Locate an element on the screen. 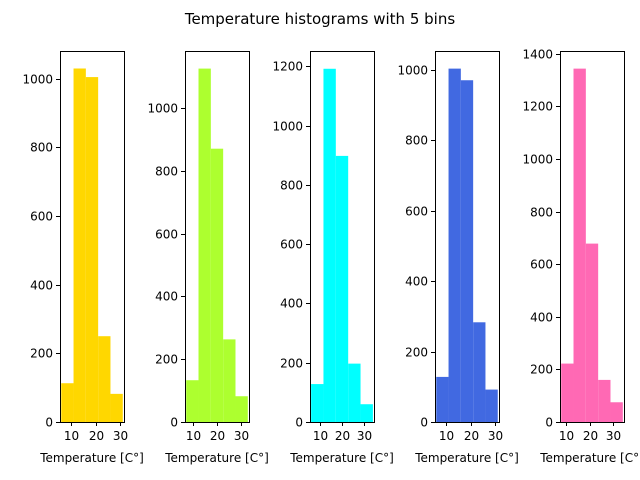 The image size is (640, 480). y-tick-label: 1400 is located at coordinates (537, 55).